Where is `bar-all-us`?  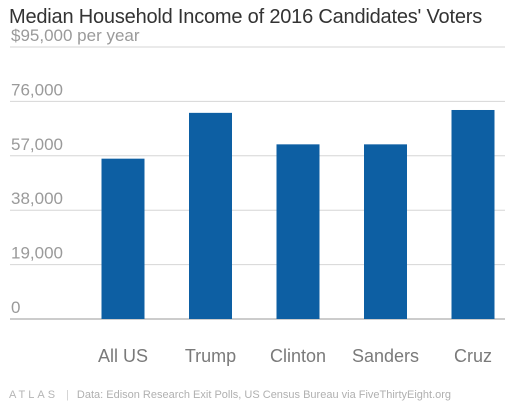 bar-all-us is located at coordinates (123, 238).